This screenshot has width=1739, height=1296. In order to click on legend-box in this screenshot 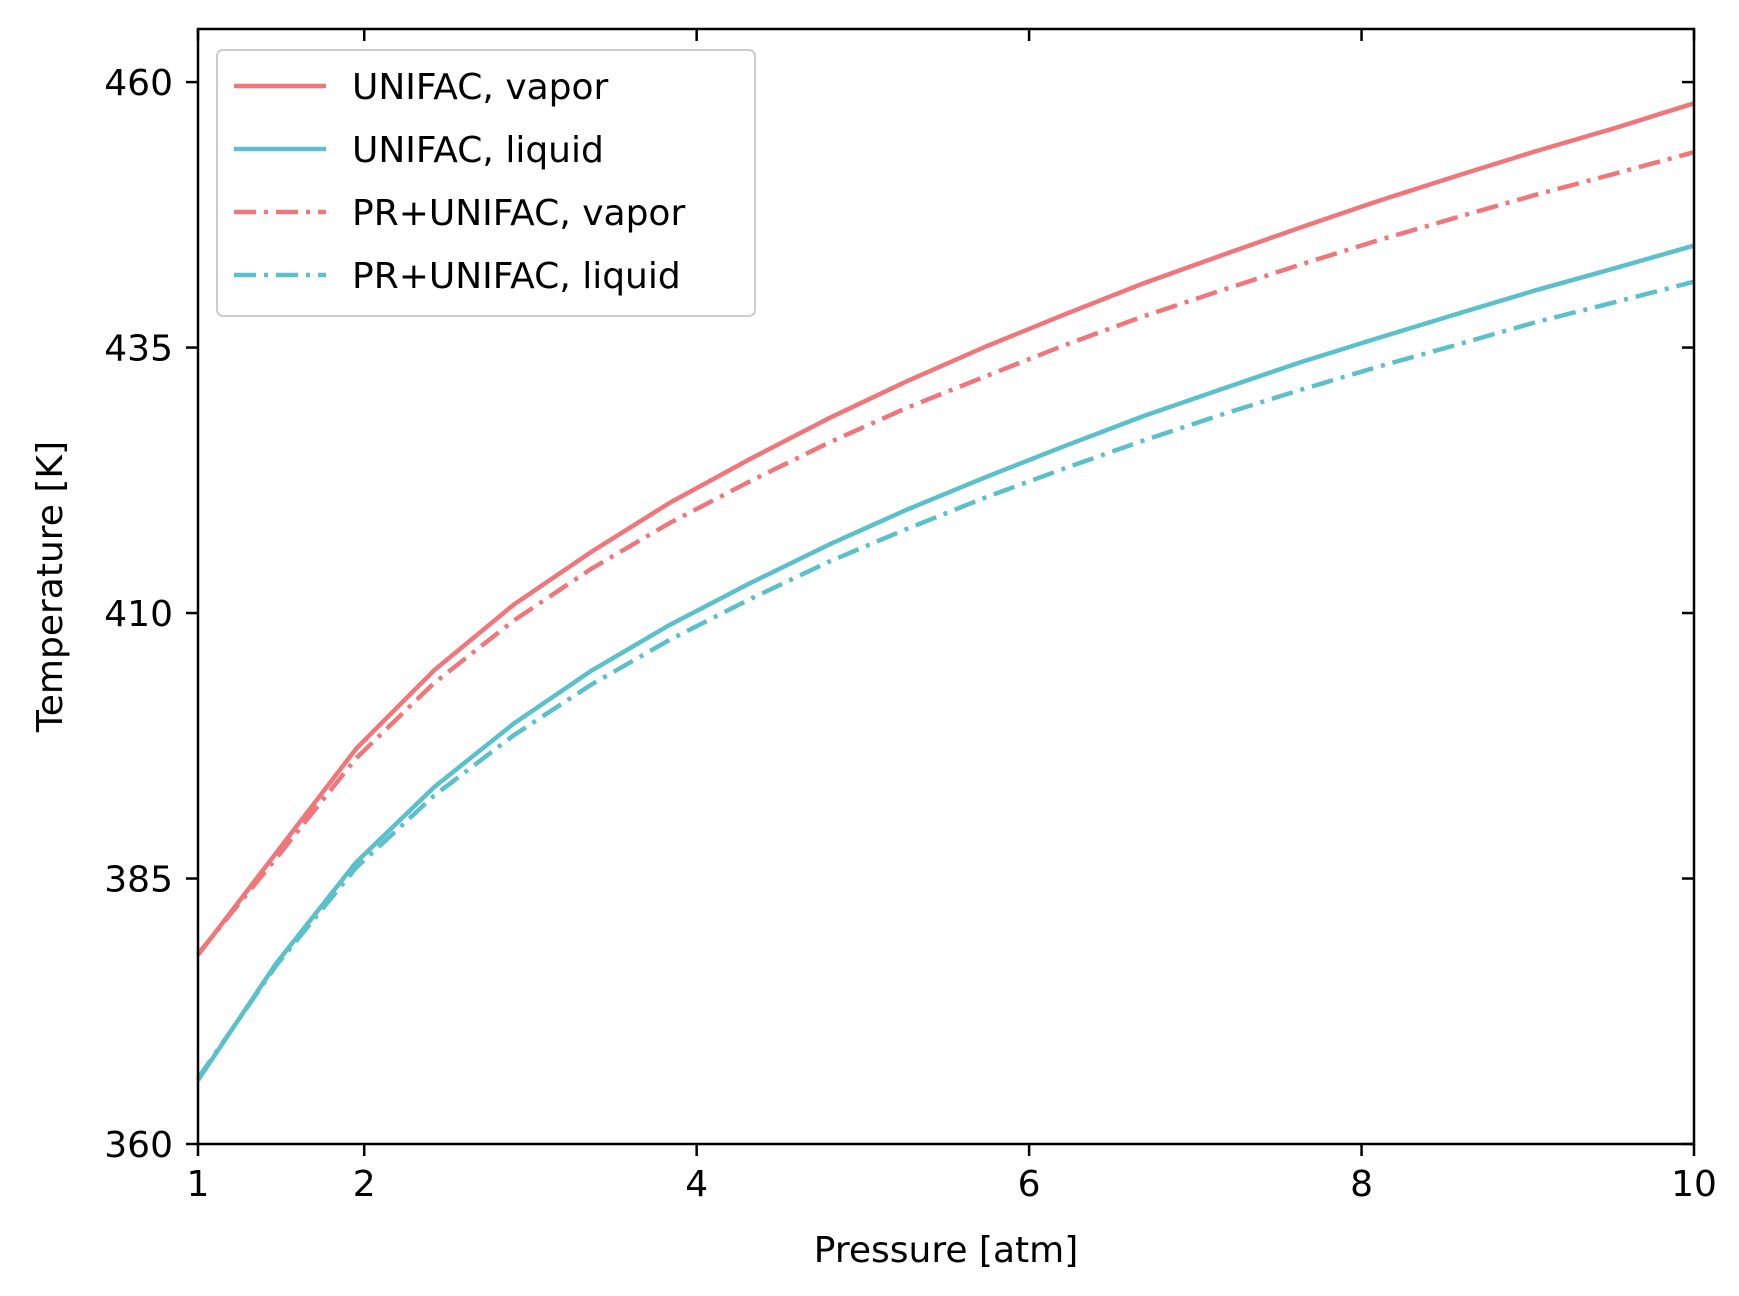, I will do `click(486, 183)`.